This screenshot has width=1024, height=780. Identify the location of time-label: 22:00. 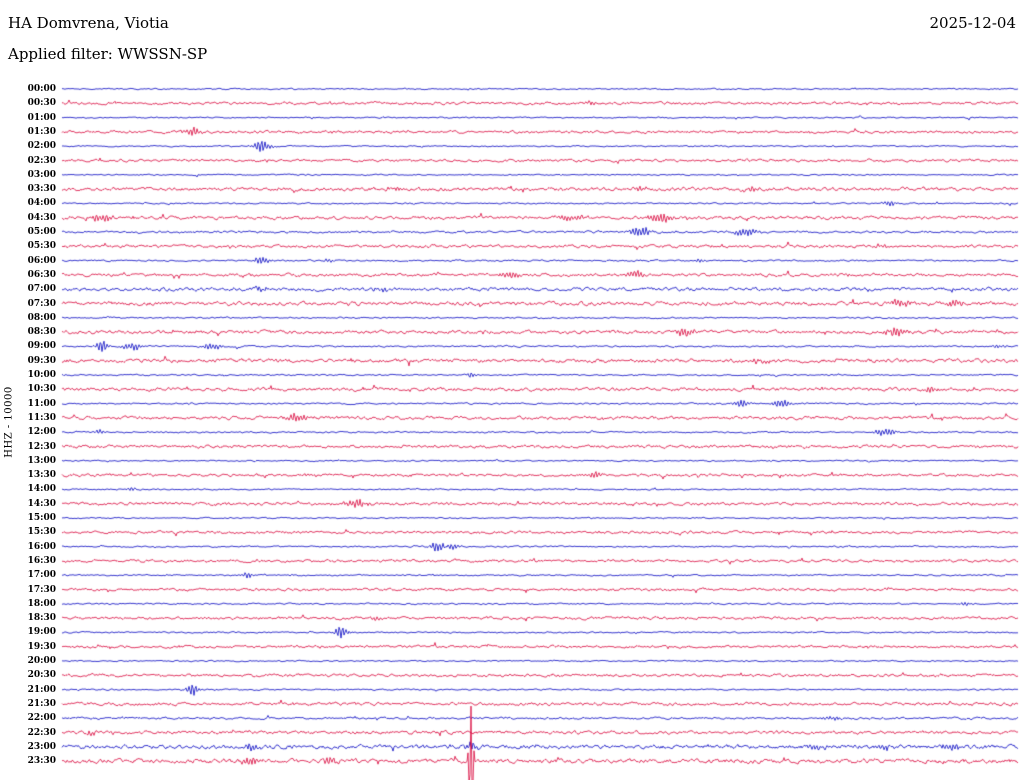
(41, 718).